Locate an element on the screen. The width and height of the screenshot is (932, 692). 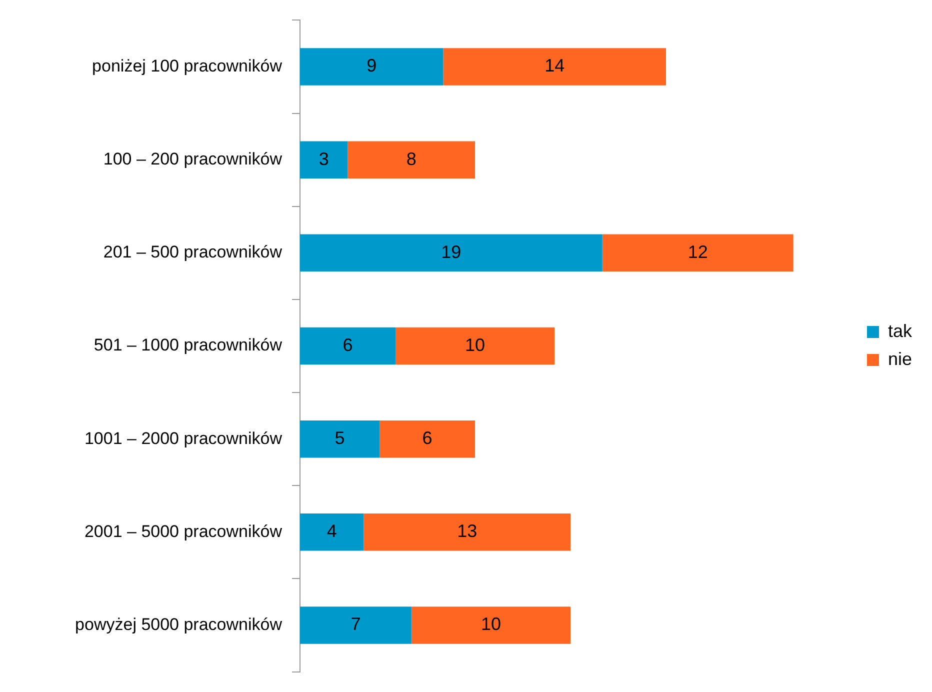
legend-label: tak is located at coordinates (900, 330).